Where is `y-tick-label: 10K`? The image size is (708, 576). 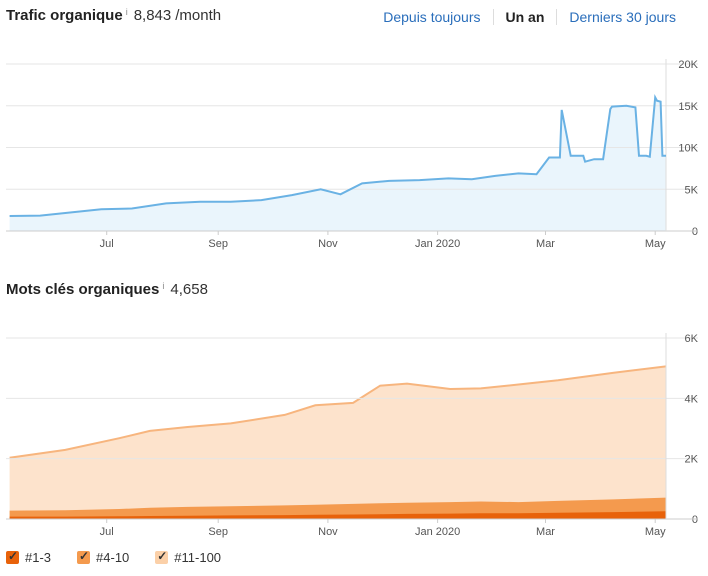 y-tick-label: 10K is located at coordinates (688, 149).